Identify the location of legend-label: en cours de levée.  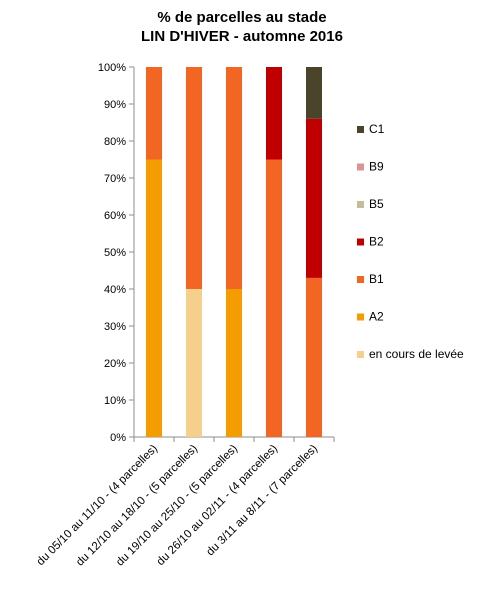
(416, 354).